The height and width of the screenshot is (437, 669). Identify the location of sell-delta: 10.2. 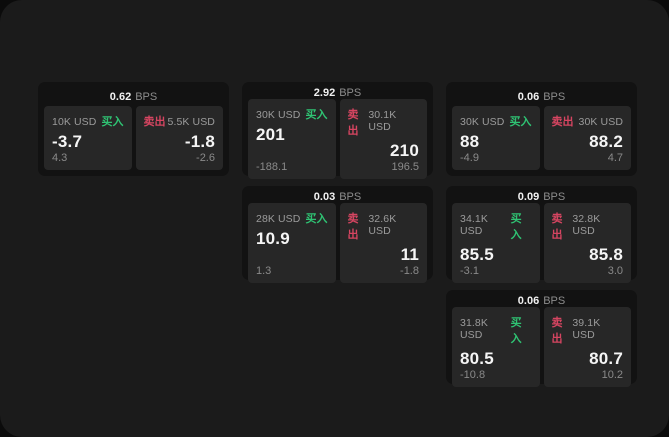
(612, 375).